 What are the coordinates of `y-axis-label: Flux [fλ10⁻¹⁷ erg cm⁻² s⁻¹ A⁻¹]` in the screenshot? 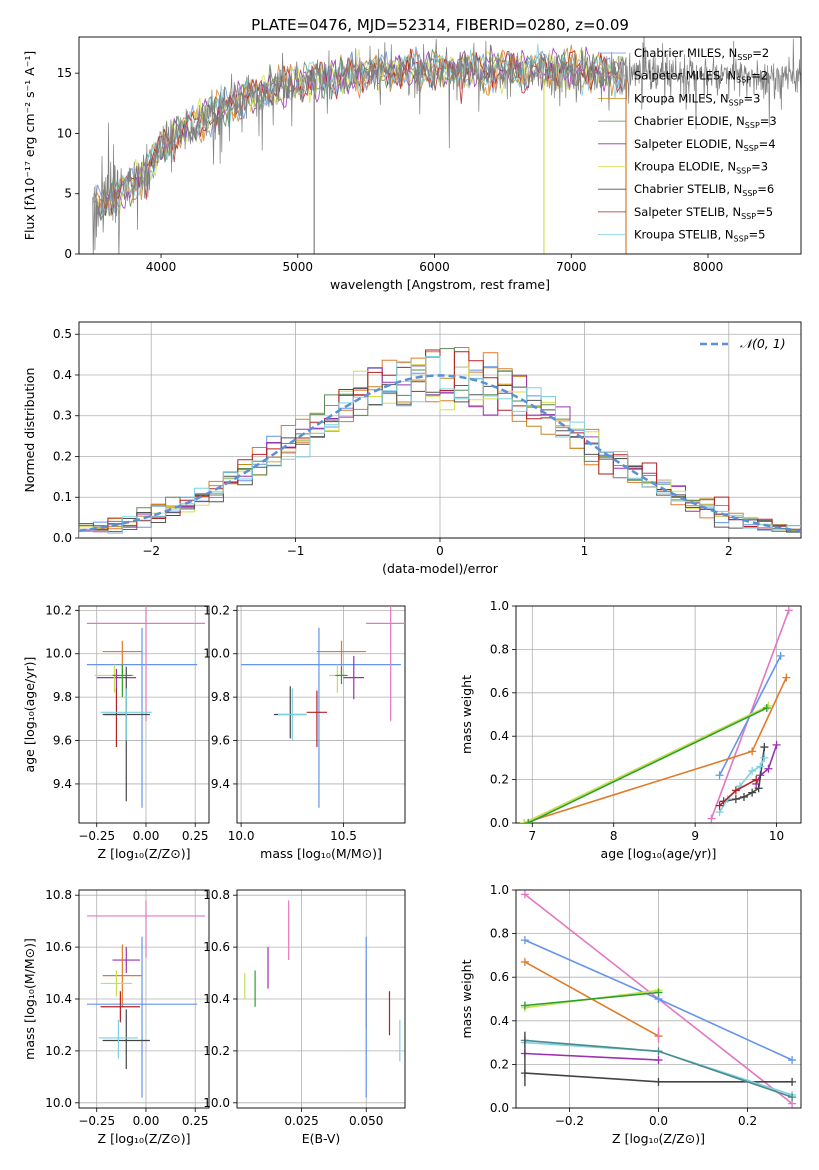 It's located at (29, 145).